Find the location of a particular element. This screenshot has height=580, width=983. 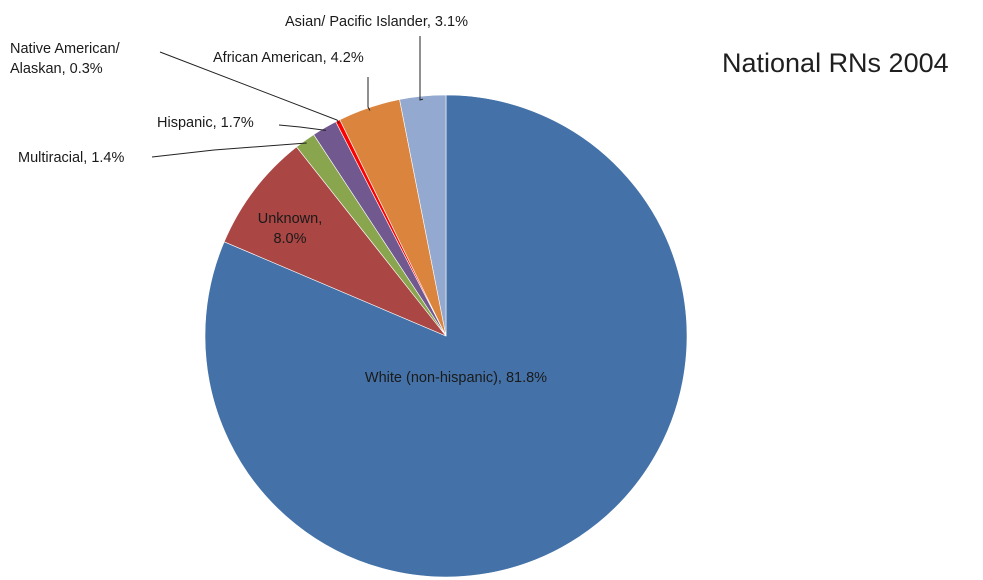

chart-title: National RNs 2004 is located at coordinates (835, 63).